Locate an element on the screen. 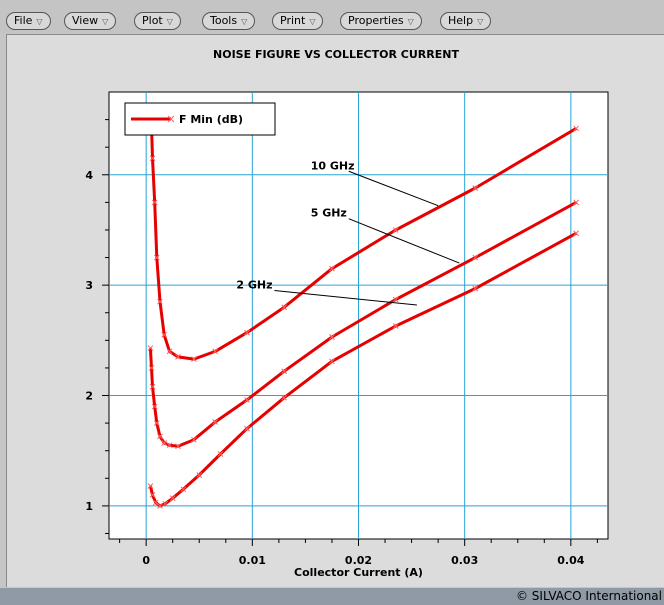  annotation-label: 5 GHz is located at coordinates (329, 213).